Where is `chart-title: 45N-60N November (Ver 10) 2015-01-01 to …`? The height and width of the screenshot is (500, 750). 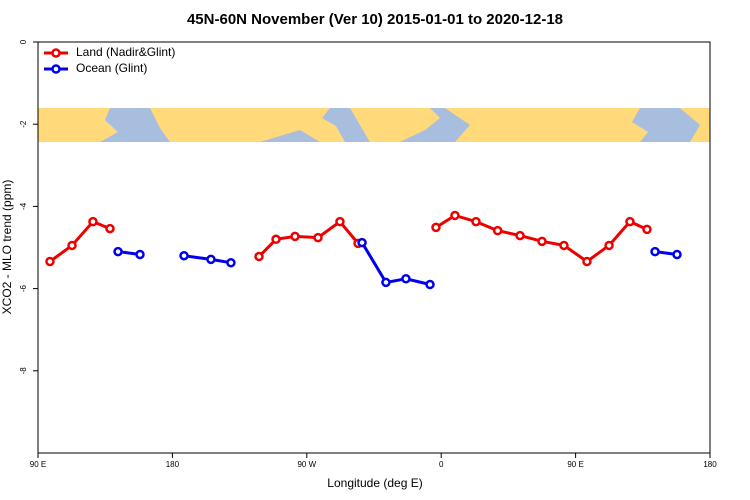 chart-title: 45N-60N November (Ver 10) 2015-01-01 to … is located at coordinates (375, 19).